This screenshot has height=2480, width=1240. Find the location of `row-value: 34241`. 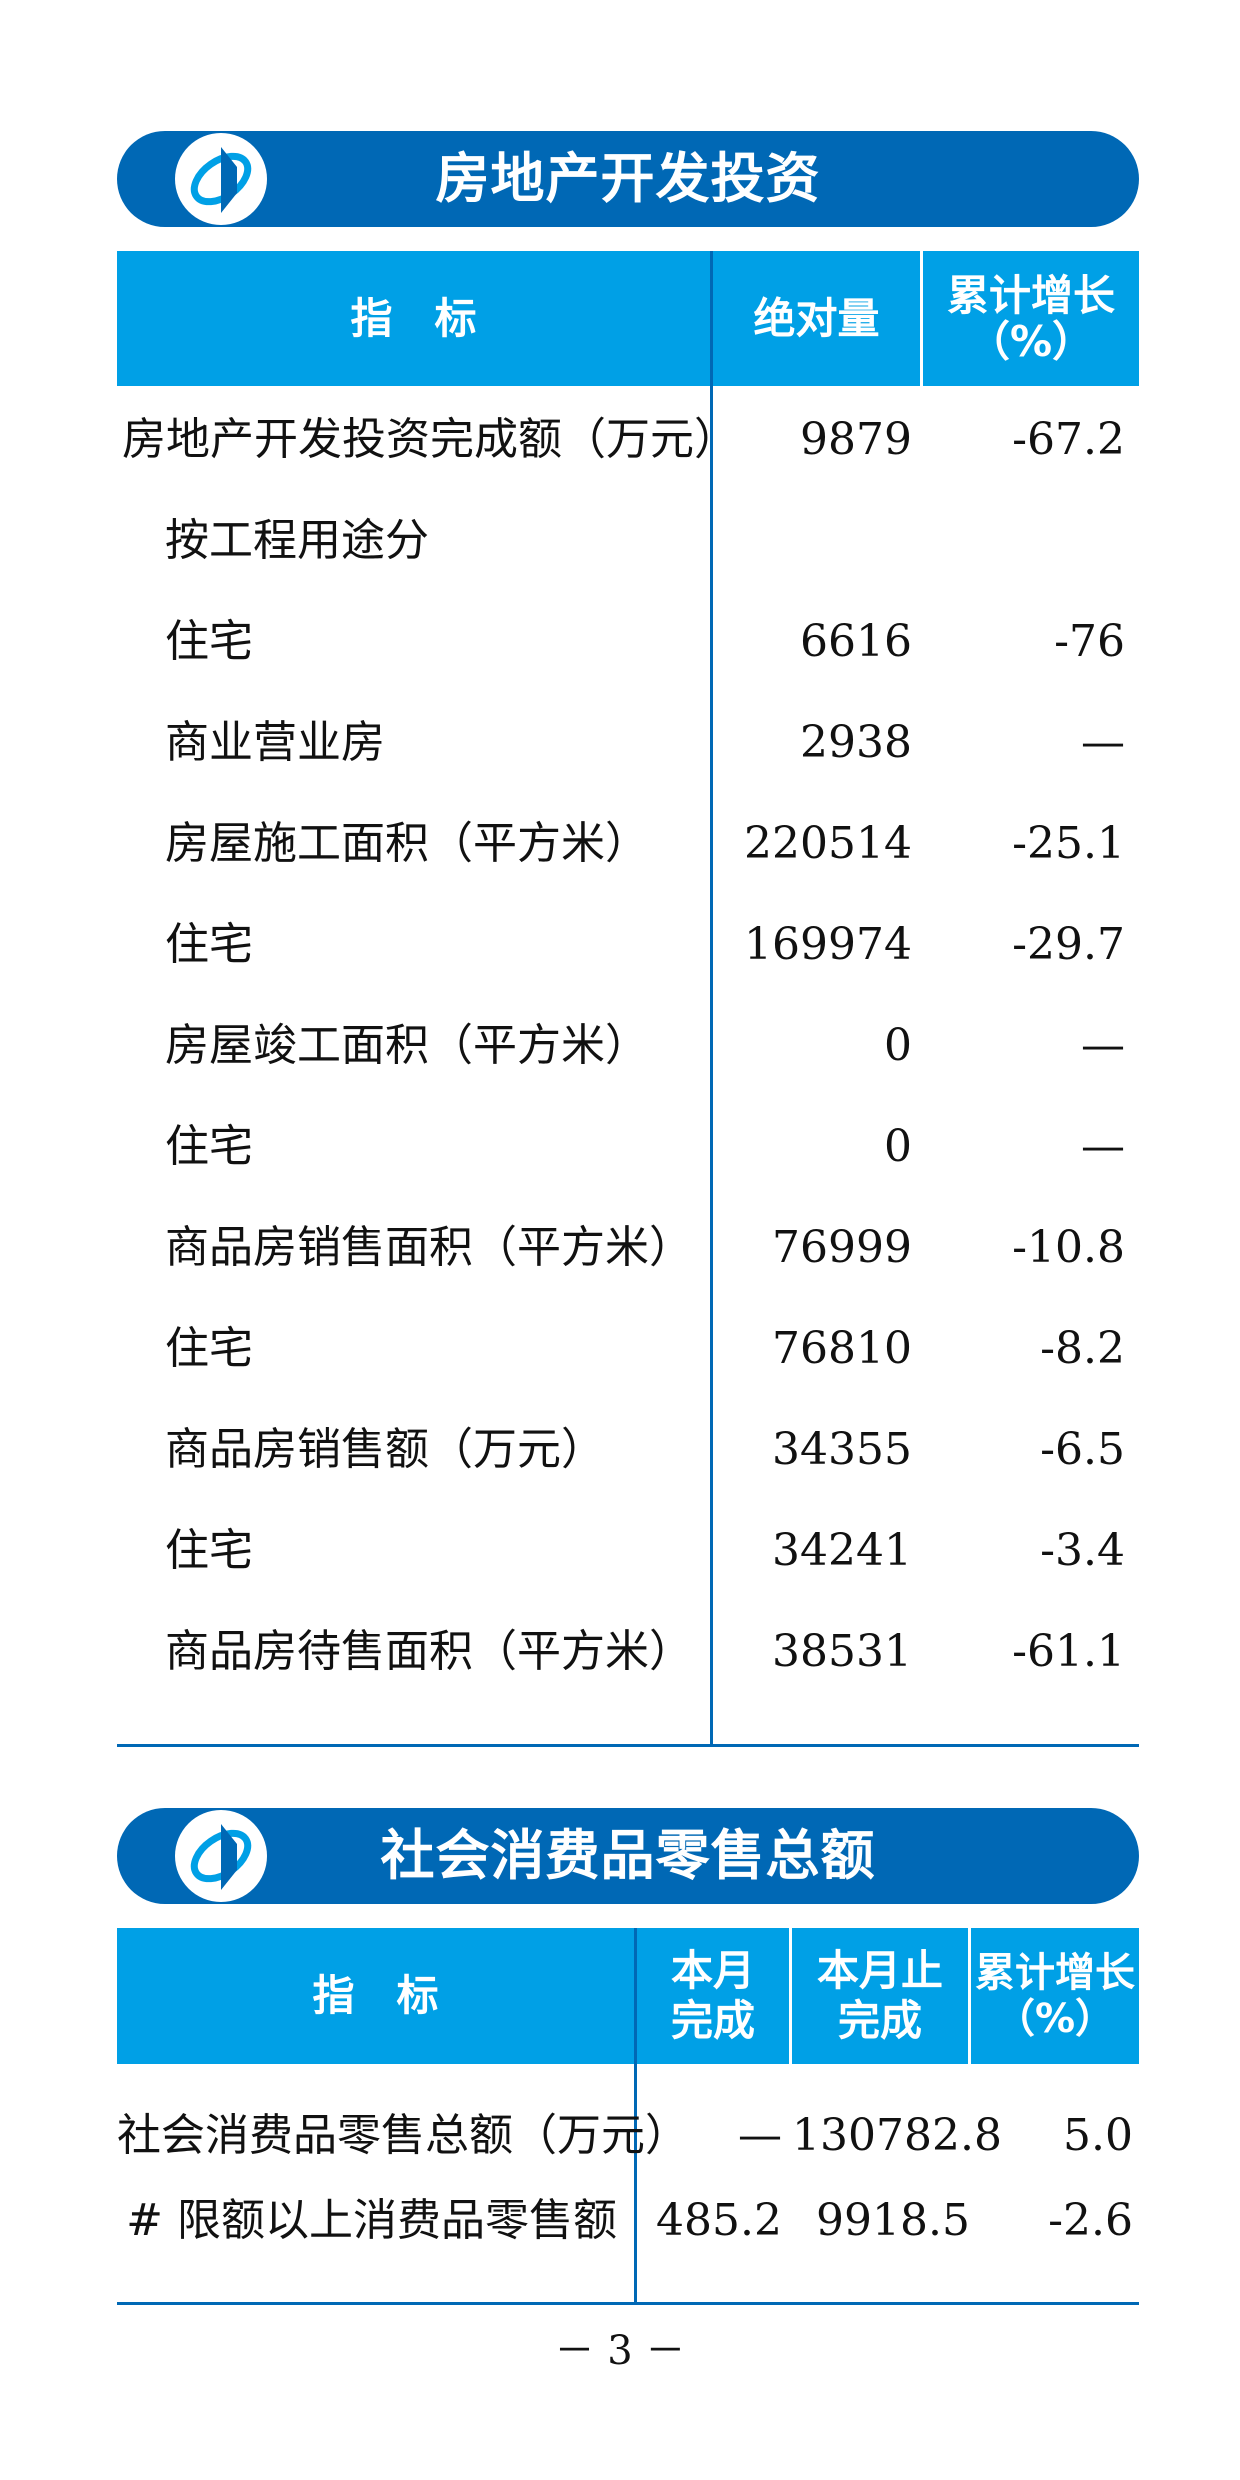

row-value: 34241 is located at coordinates (842, 1550).